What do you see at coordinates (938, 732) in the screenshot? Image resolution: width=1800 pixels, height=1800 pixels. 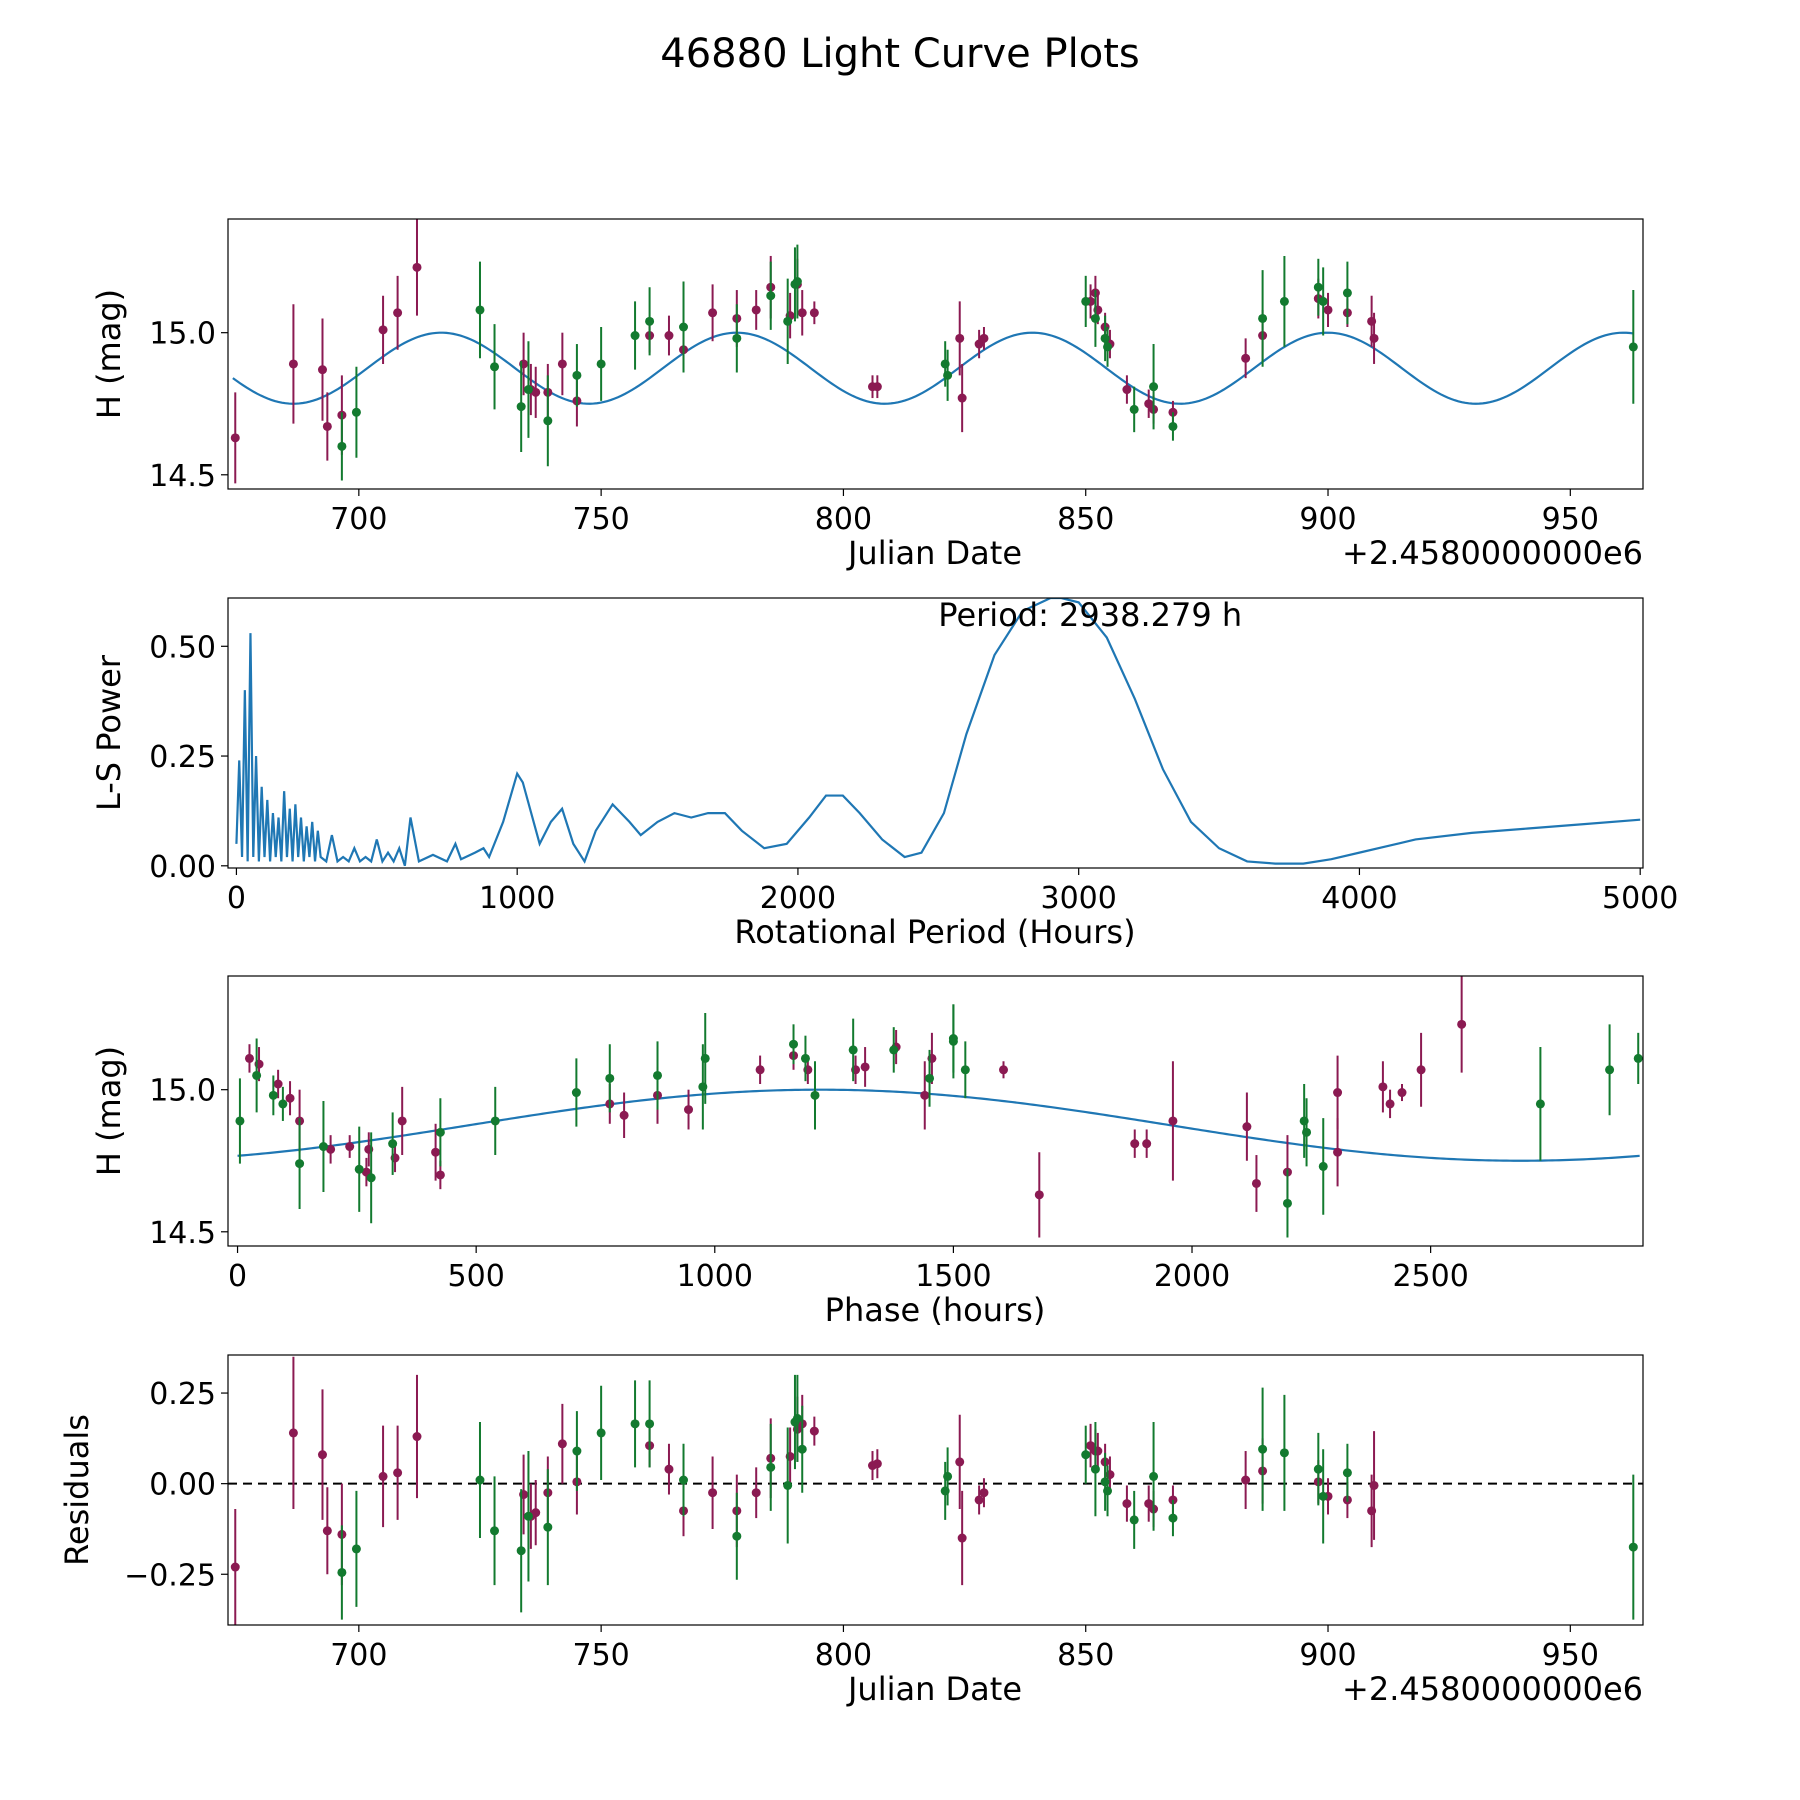 I see `power-line` at bounding box center [938, 732].